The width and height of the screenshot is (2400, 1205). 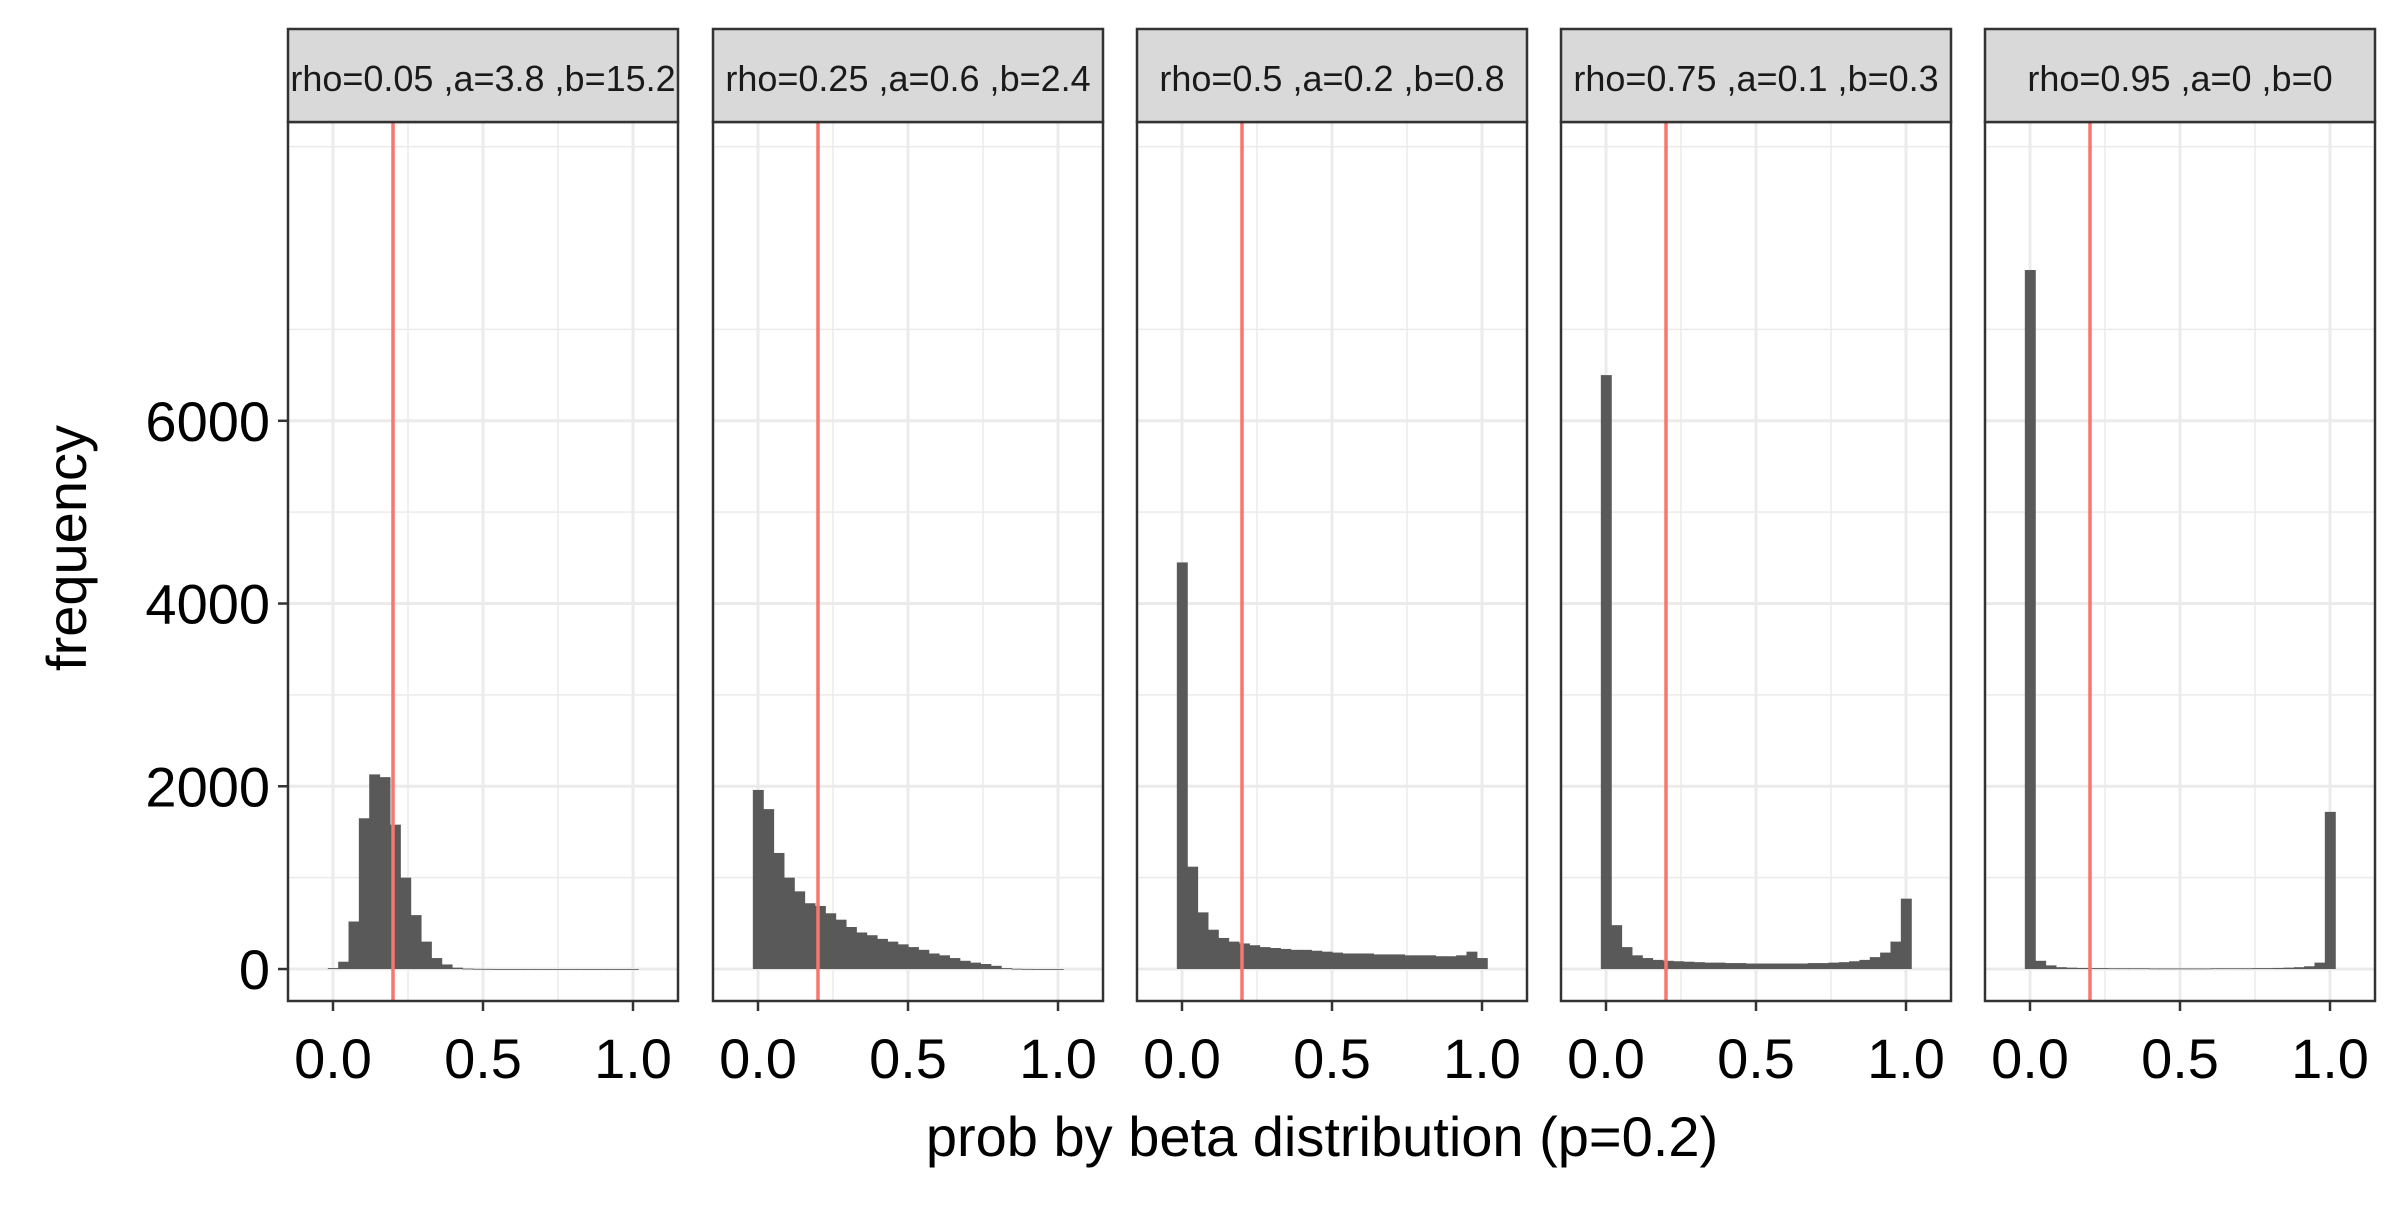 I want to click on y-axis: 0 2000 4000 6000, so click(x=216, y=695).